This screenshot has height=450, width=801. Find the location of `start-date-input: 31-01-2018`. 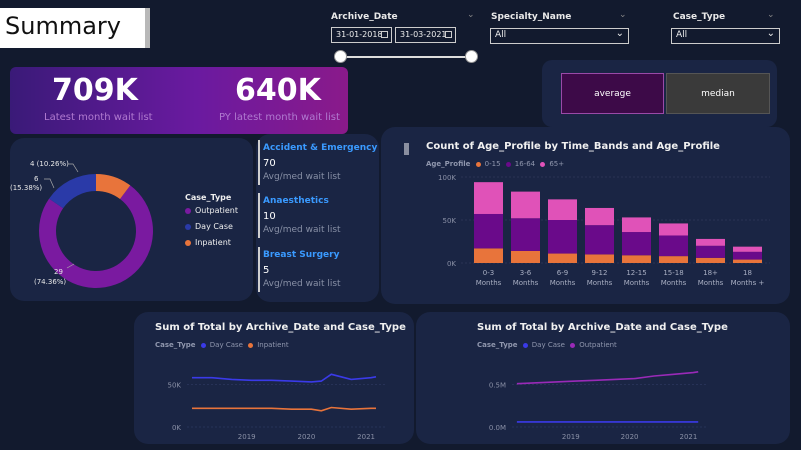

start-date-input: 31-01-2018 is located at coordinates (361, 35).